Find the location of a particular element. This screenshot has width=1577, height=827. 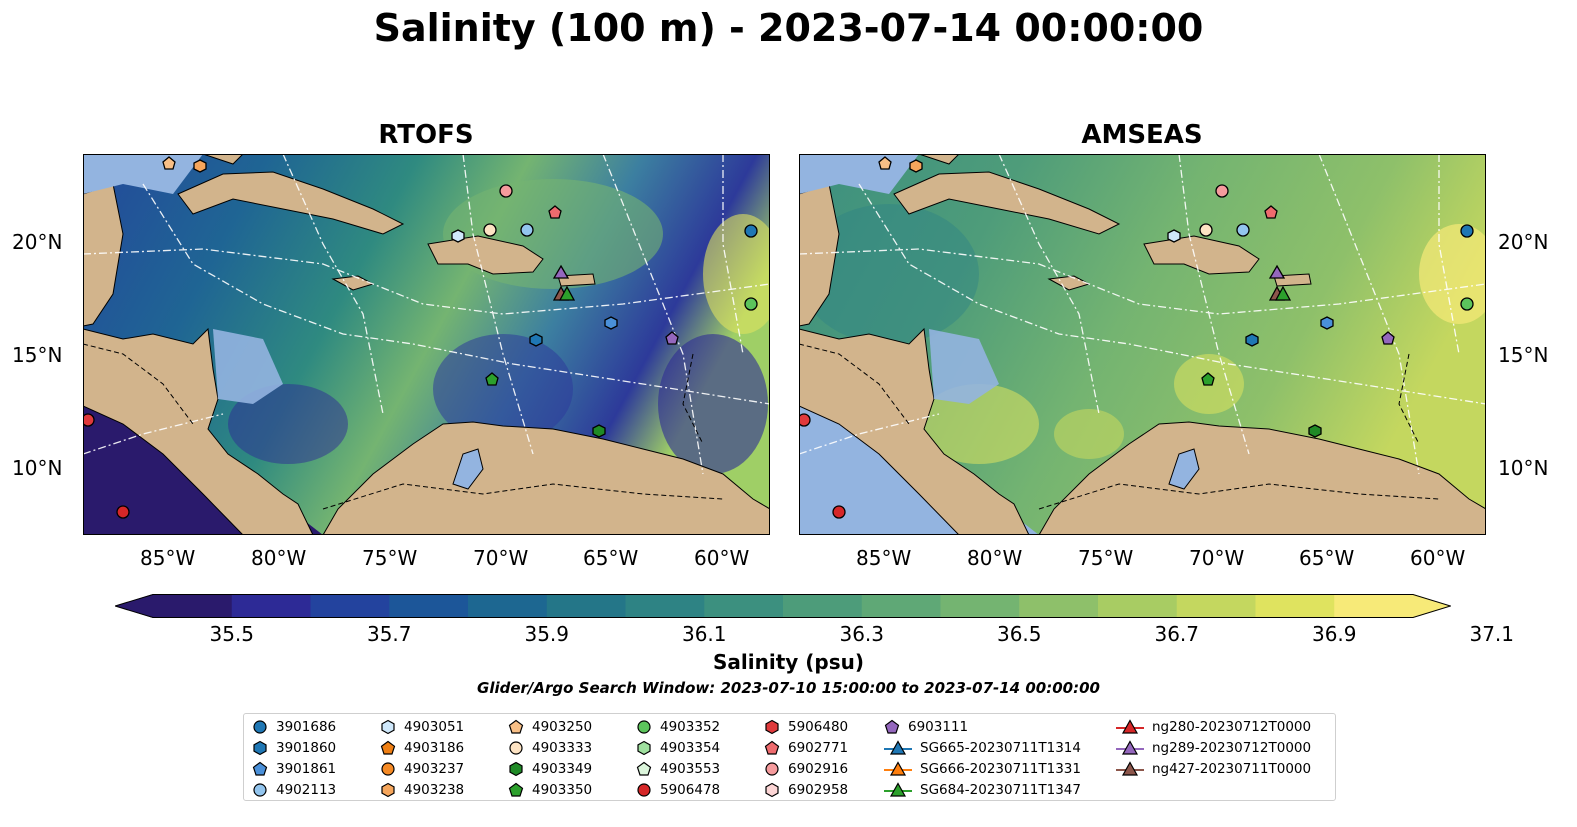

legend-item: SG666-20230711T1331 is located at coordinates (982, 768).